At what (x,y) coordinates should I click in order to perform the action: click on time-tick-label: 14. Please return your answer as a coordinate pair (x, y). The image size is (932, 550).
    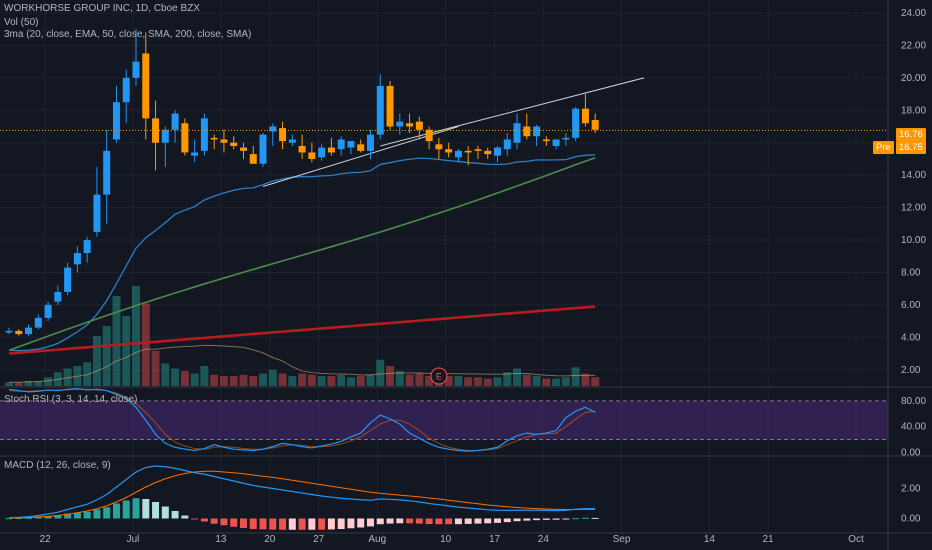
    Looking at the image, I should click on (710, 539).